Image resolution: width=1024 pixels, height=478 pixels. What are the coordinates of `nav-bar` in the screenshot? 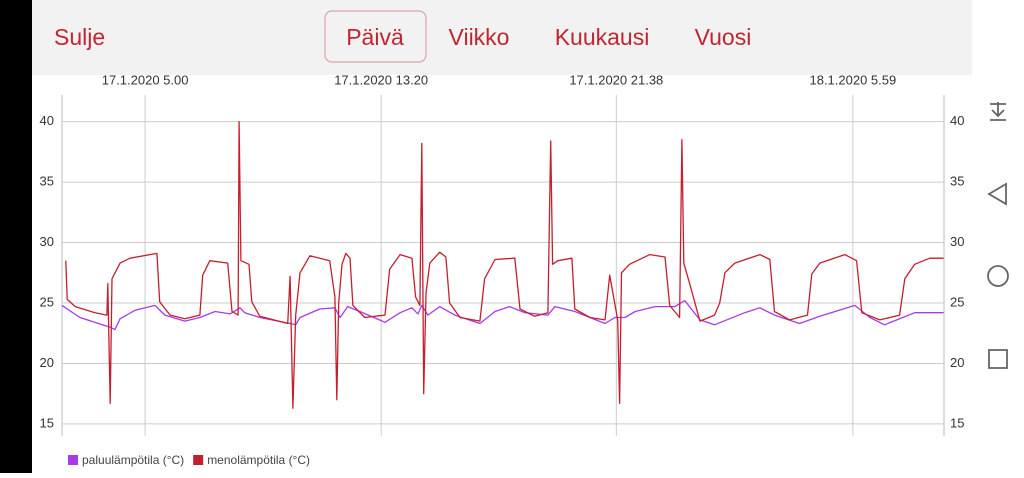 It's located at (998, 235).